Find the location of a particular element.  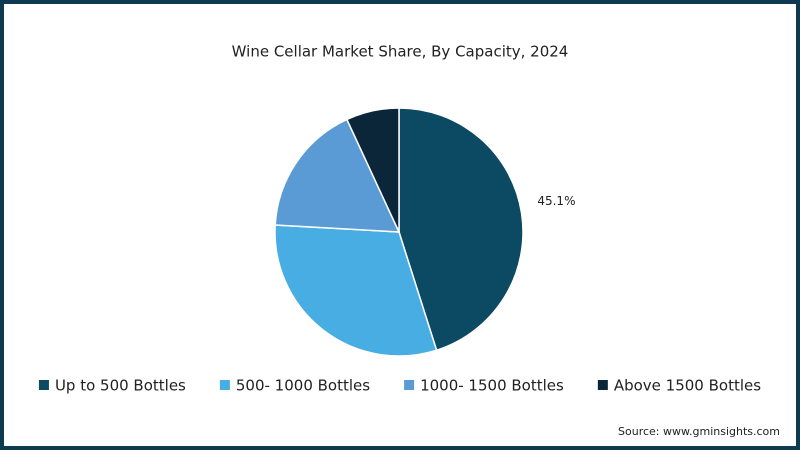

legend-label: Above 1500 Bottles is located at coordinates (687, 386).